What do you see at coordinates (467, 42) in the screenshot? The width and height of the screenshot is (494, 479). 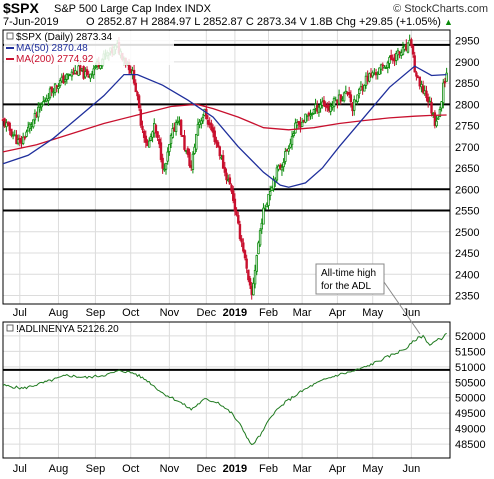 I see `y-tick-label: 2950` at bounding box center [467, 42].